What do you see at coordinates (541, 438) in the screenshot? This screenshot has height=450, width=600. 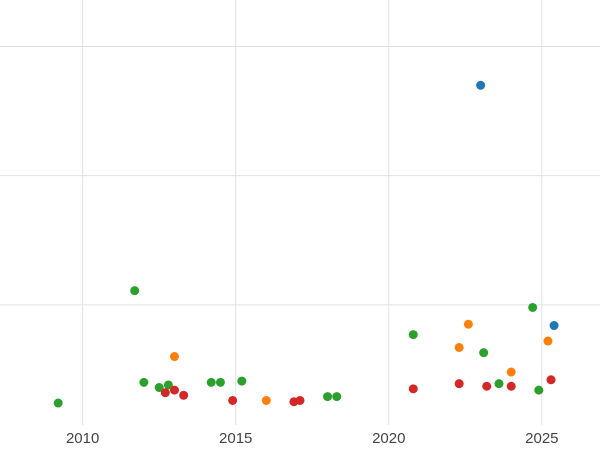 I see `x-tick-label: 2025` at bounding box center [541, 438].